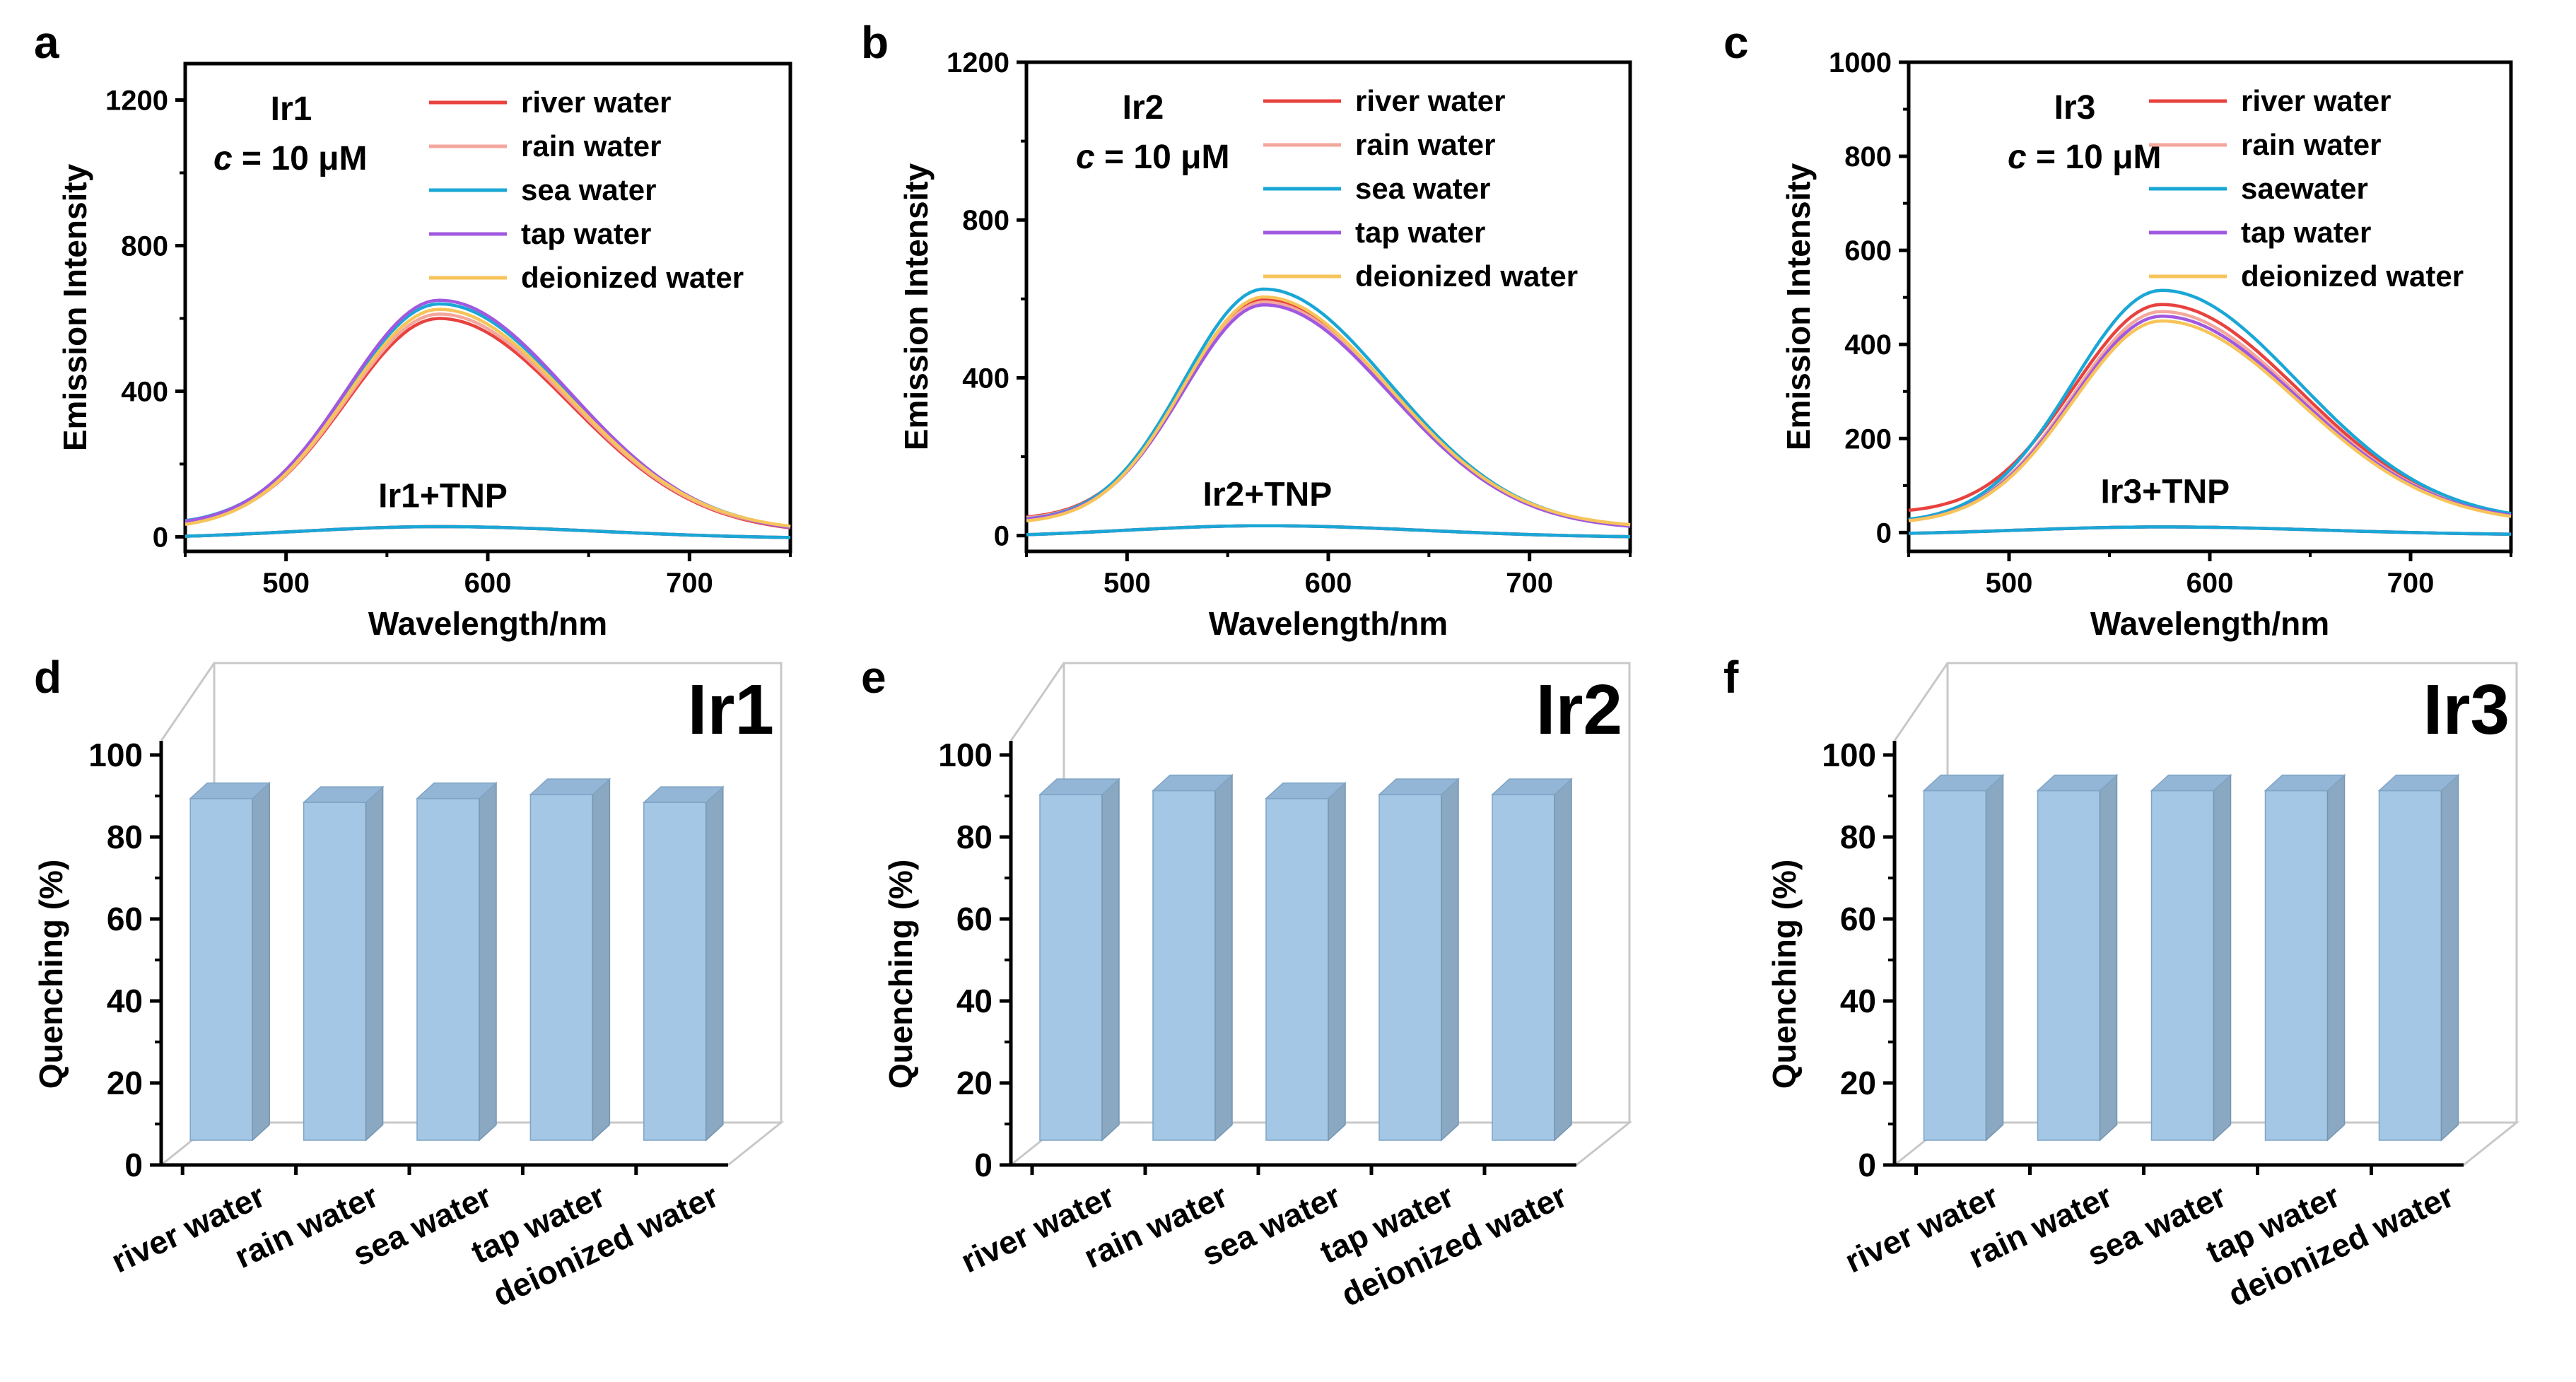  What do you see at coordinates (75, 307) in the screenshot?
I see `y-axis-title: Emission Intensity` at bounding box center [75, 307].